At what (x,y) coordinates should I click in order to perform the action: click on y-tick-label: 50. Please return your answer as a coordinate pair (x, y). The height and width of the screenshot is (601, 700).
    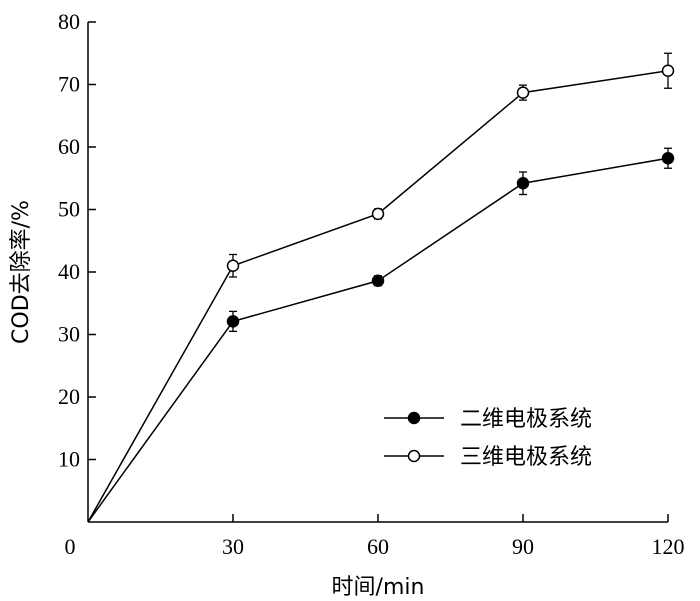
    Looking at the image, I should click on (69, 209).